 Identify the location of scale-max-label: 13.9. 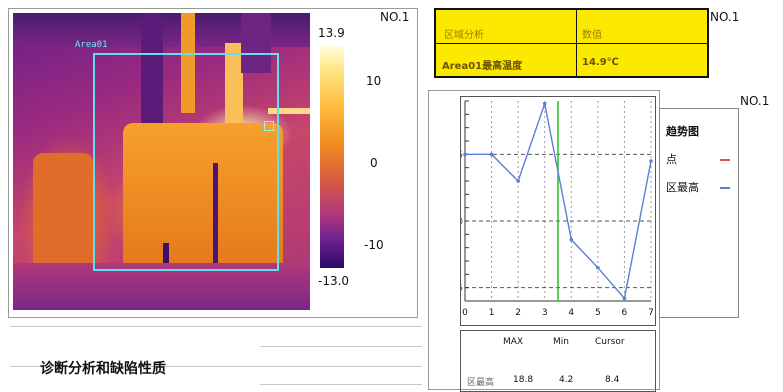
(331, 33).